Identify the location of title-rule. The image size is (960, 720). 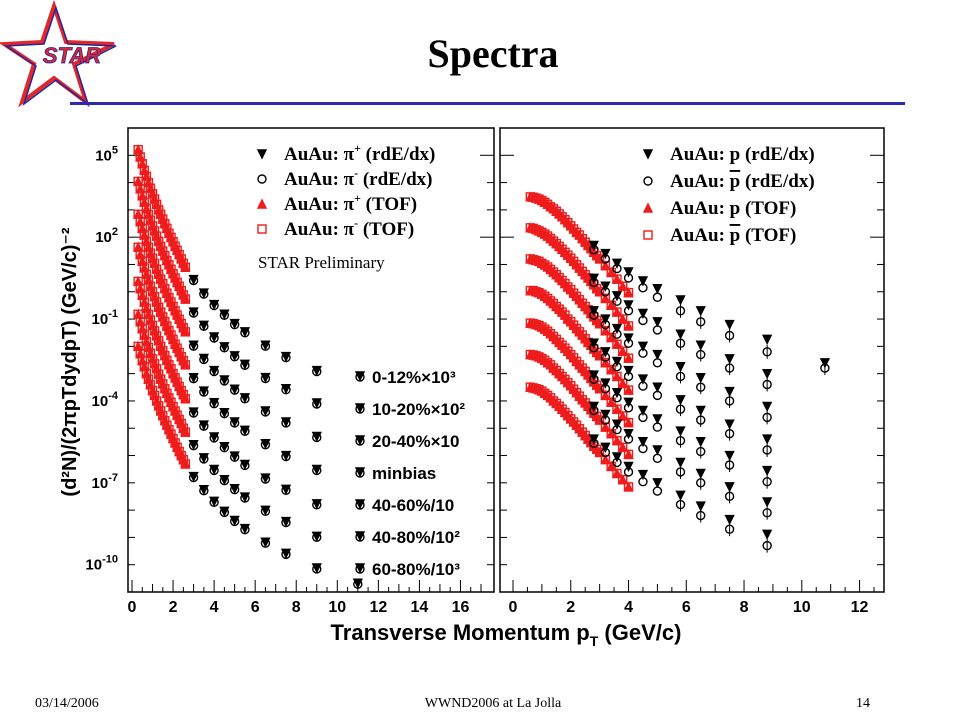
(487, 103).